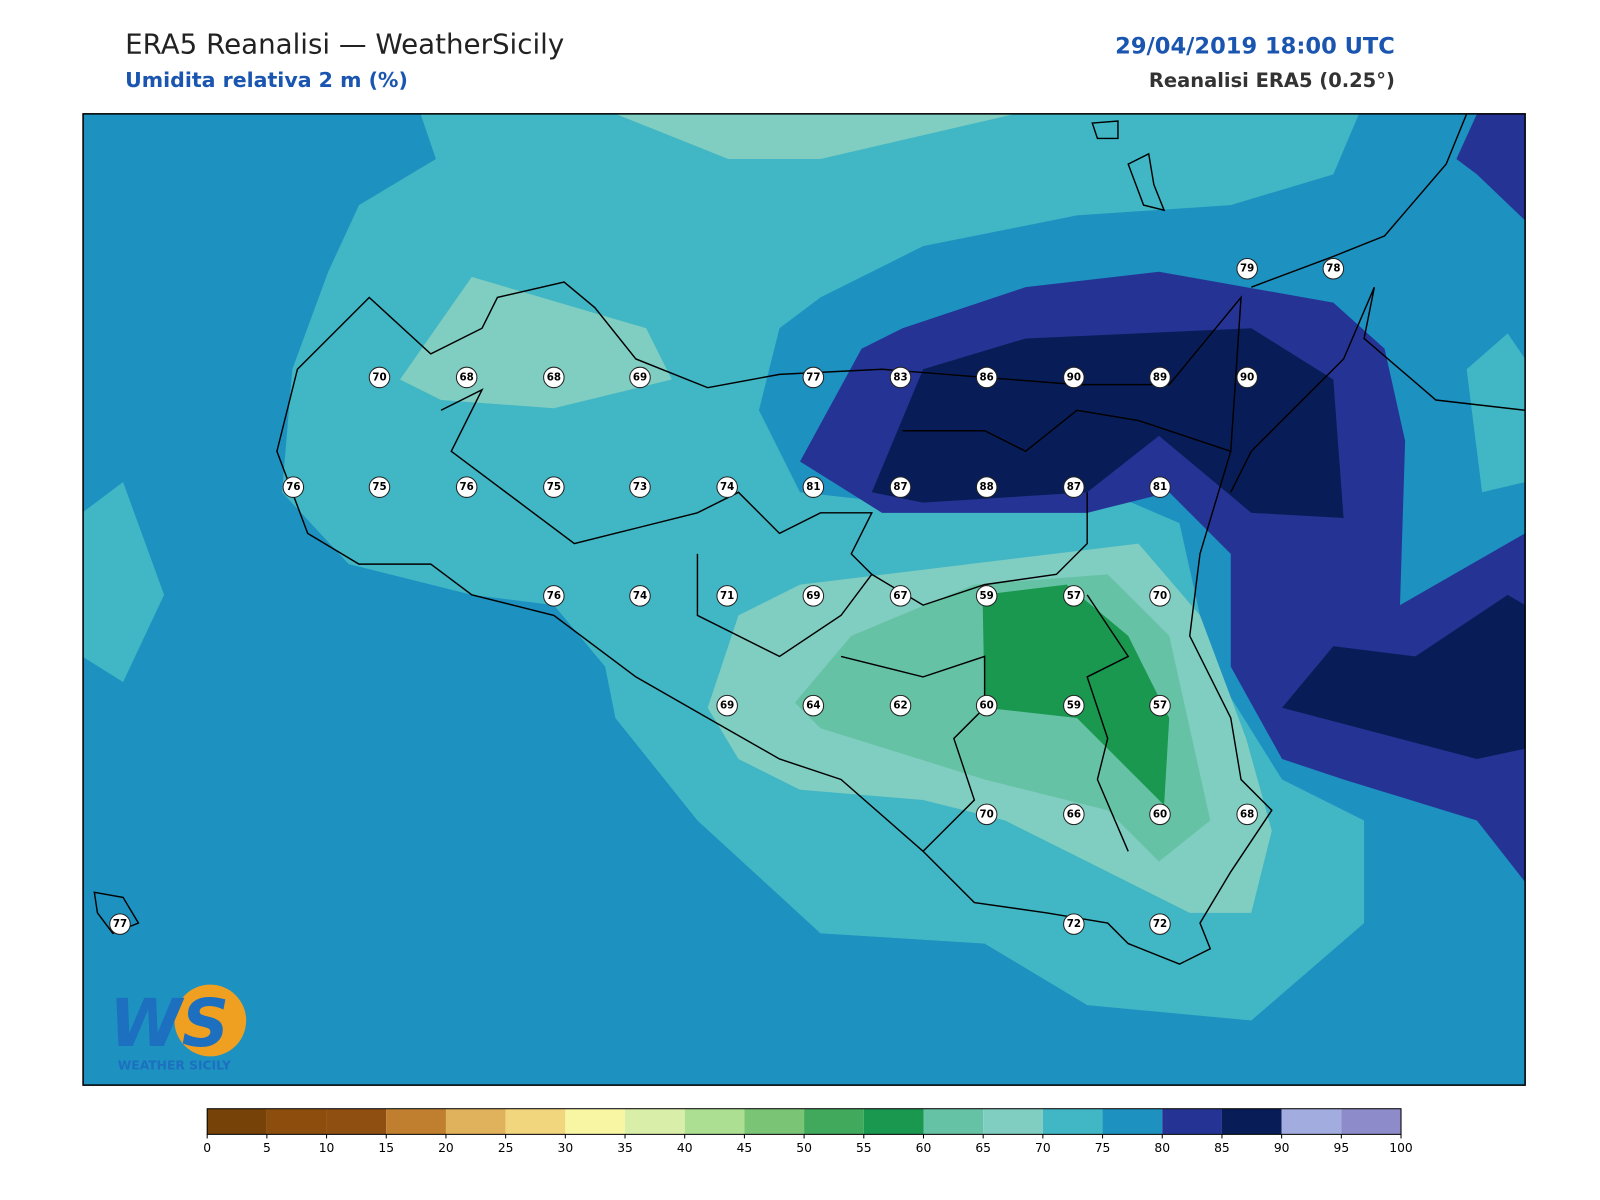 Image resolution: width=1600 pixels, height=1200 pixels. What do you see at coordinates (175, 1066) in the screenshot?
I see `logo-text: WEATHER SICILY` at bounding box center [175, 1066].